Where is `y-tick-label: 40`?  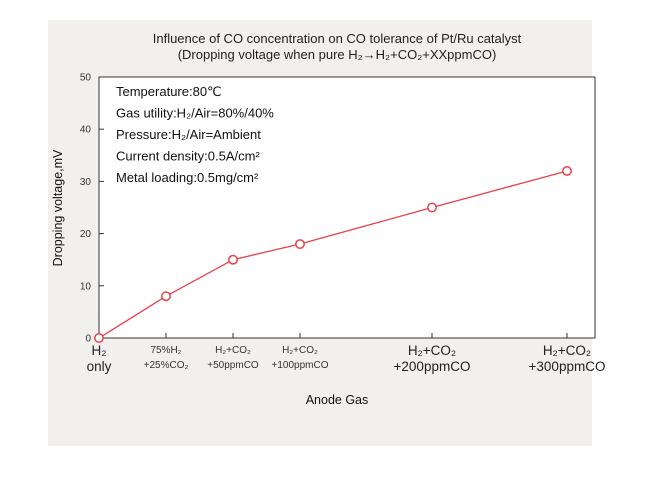
y-tick-label: 40 is located at coordinates (86, 130).